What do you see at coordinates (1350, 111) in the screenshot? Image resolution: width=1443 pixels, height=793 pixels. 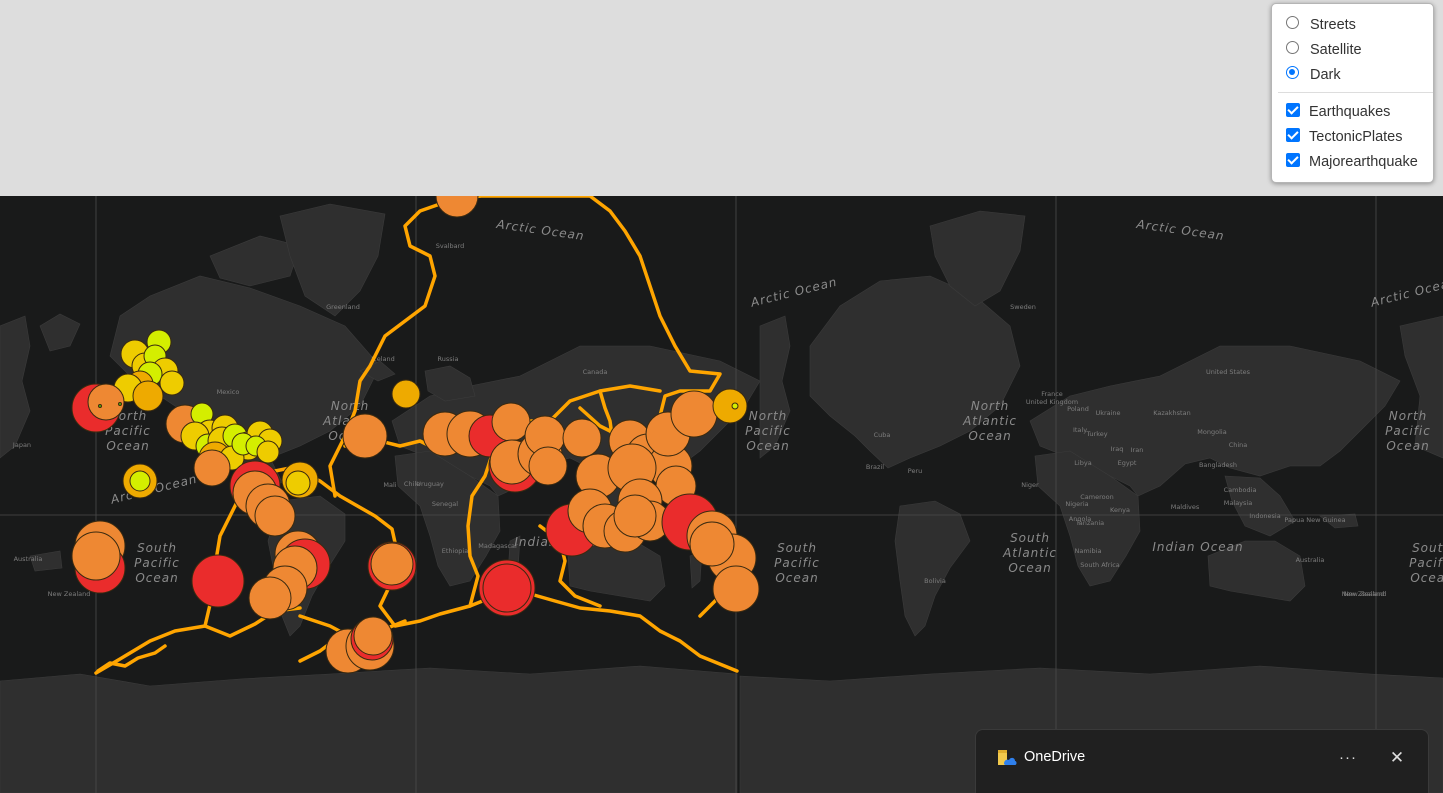 I see `overlay-earthquakes-label: Earthquakes` at bounding box center [1350, 111].